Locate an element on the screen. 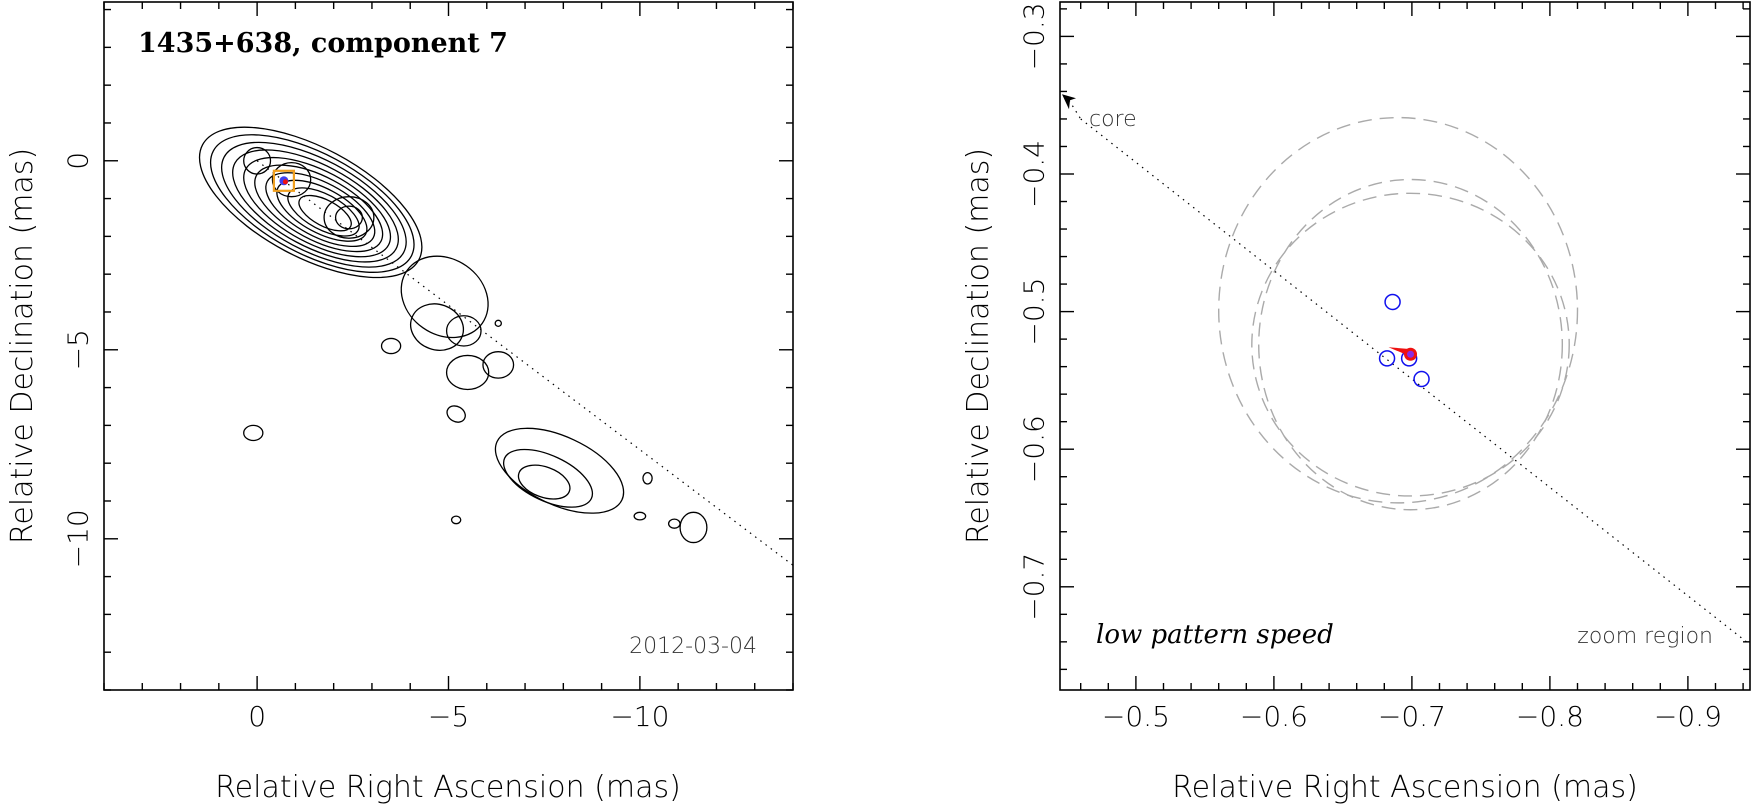  right-y-tick-label: −0.4 is located at coordinates (1034, 174).